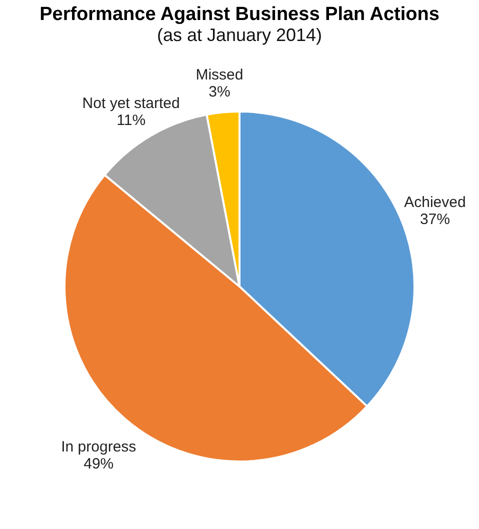 This screenshot has height=529, width=479. What do you see at coordinates (239, 35) in the screenshot?
I see `chart-subtitle: (as at January 2014)` at bounding box center [239, 35].